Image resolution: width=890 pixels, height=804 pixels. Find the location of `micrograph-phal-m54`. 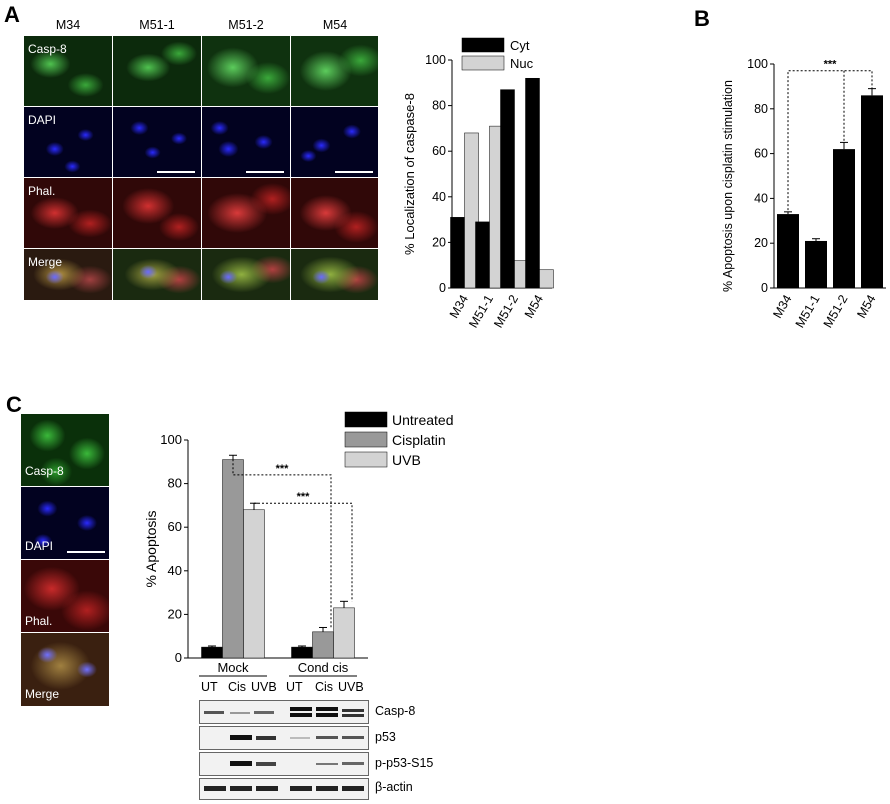

micrograph-phal-m54 is located at coordinates (334, 213).